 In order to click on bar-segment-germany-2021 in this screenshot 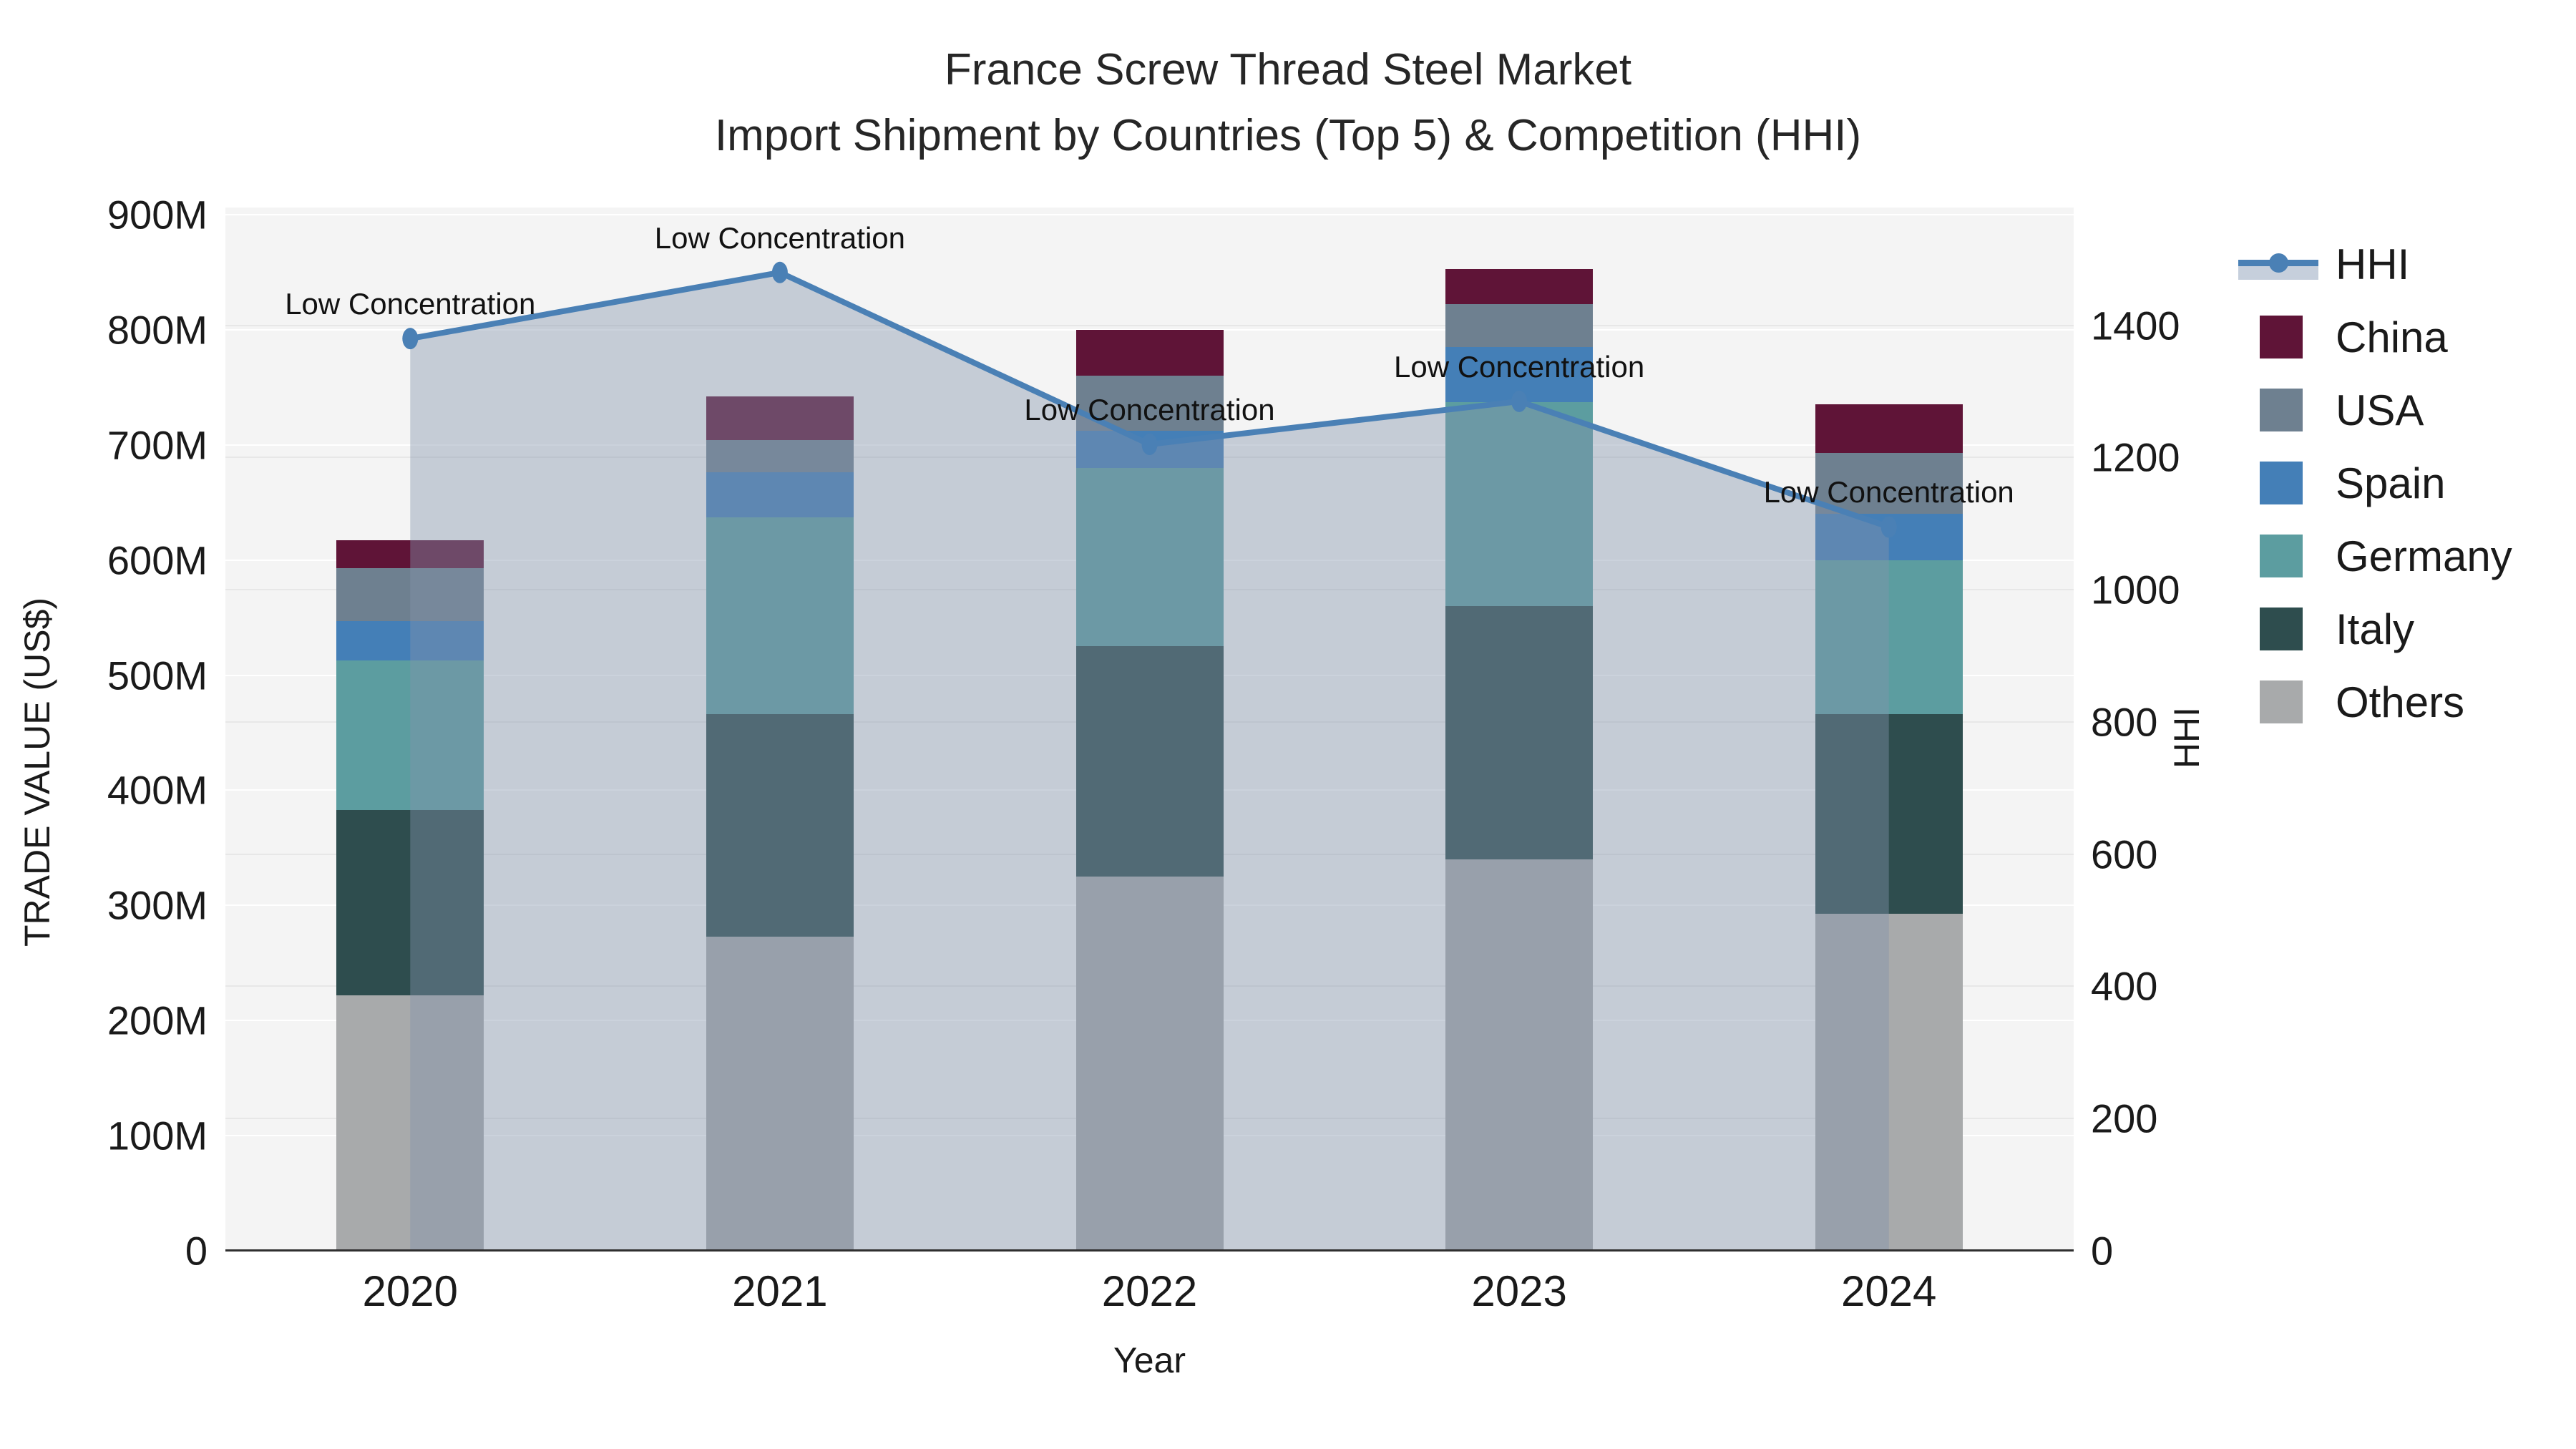, I will do `click(780, 616)`.